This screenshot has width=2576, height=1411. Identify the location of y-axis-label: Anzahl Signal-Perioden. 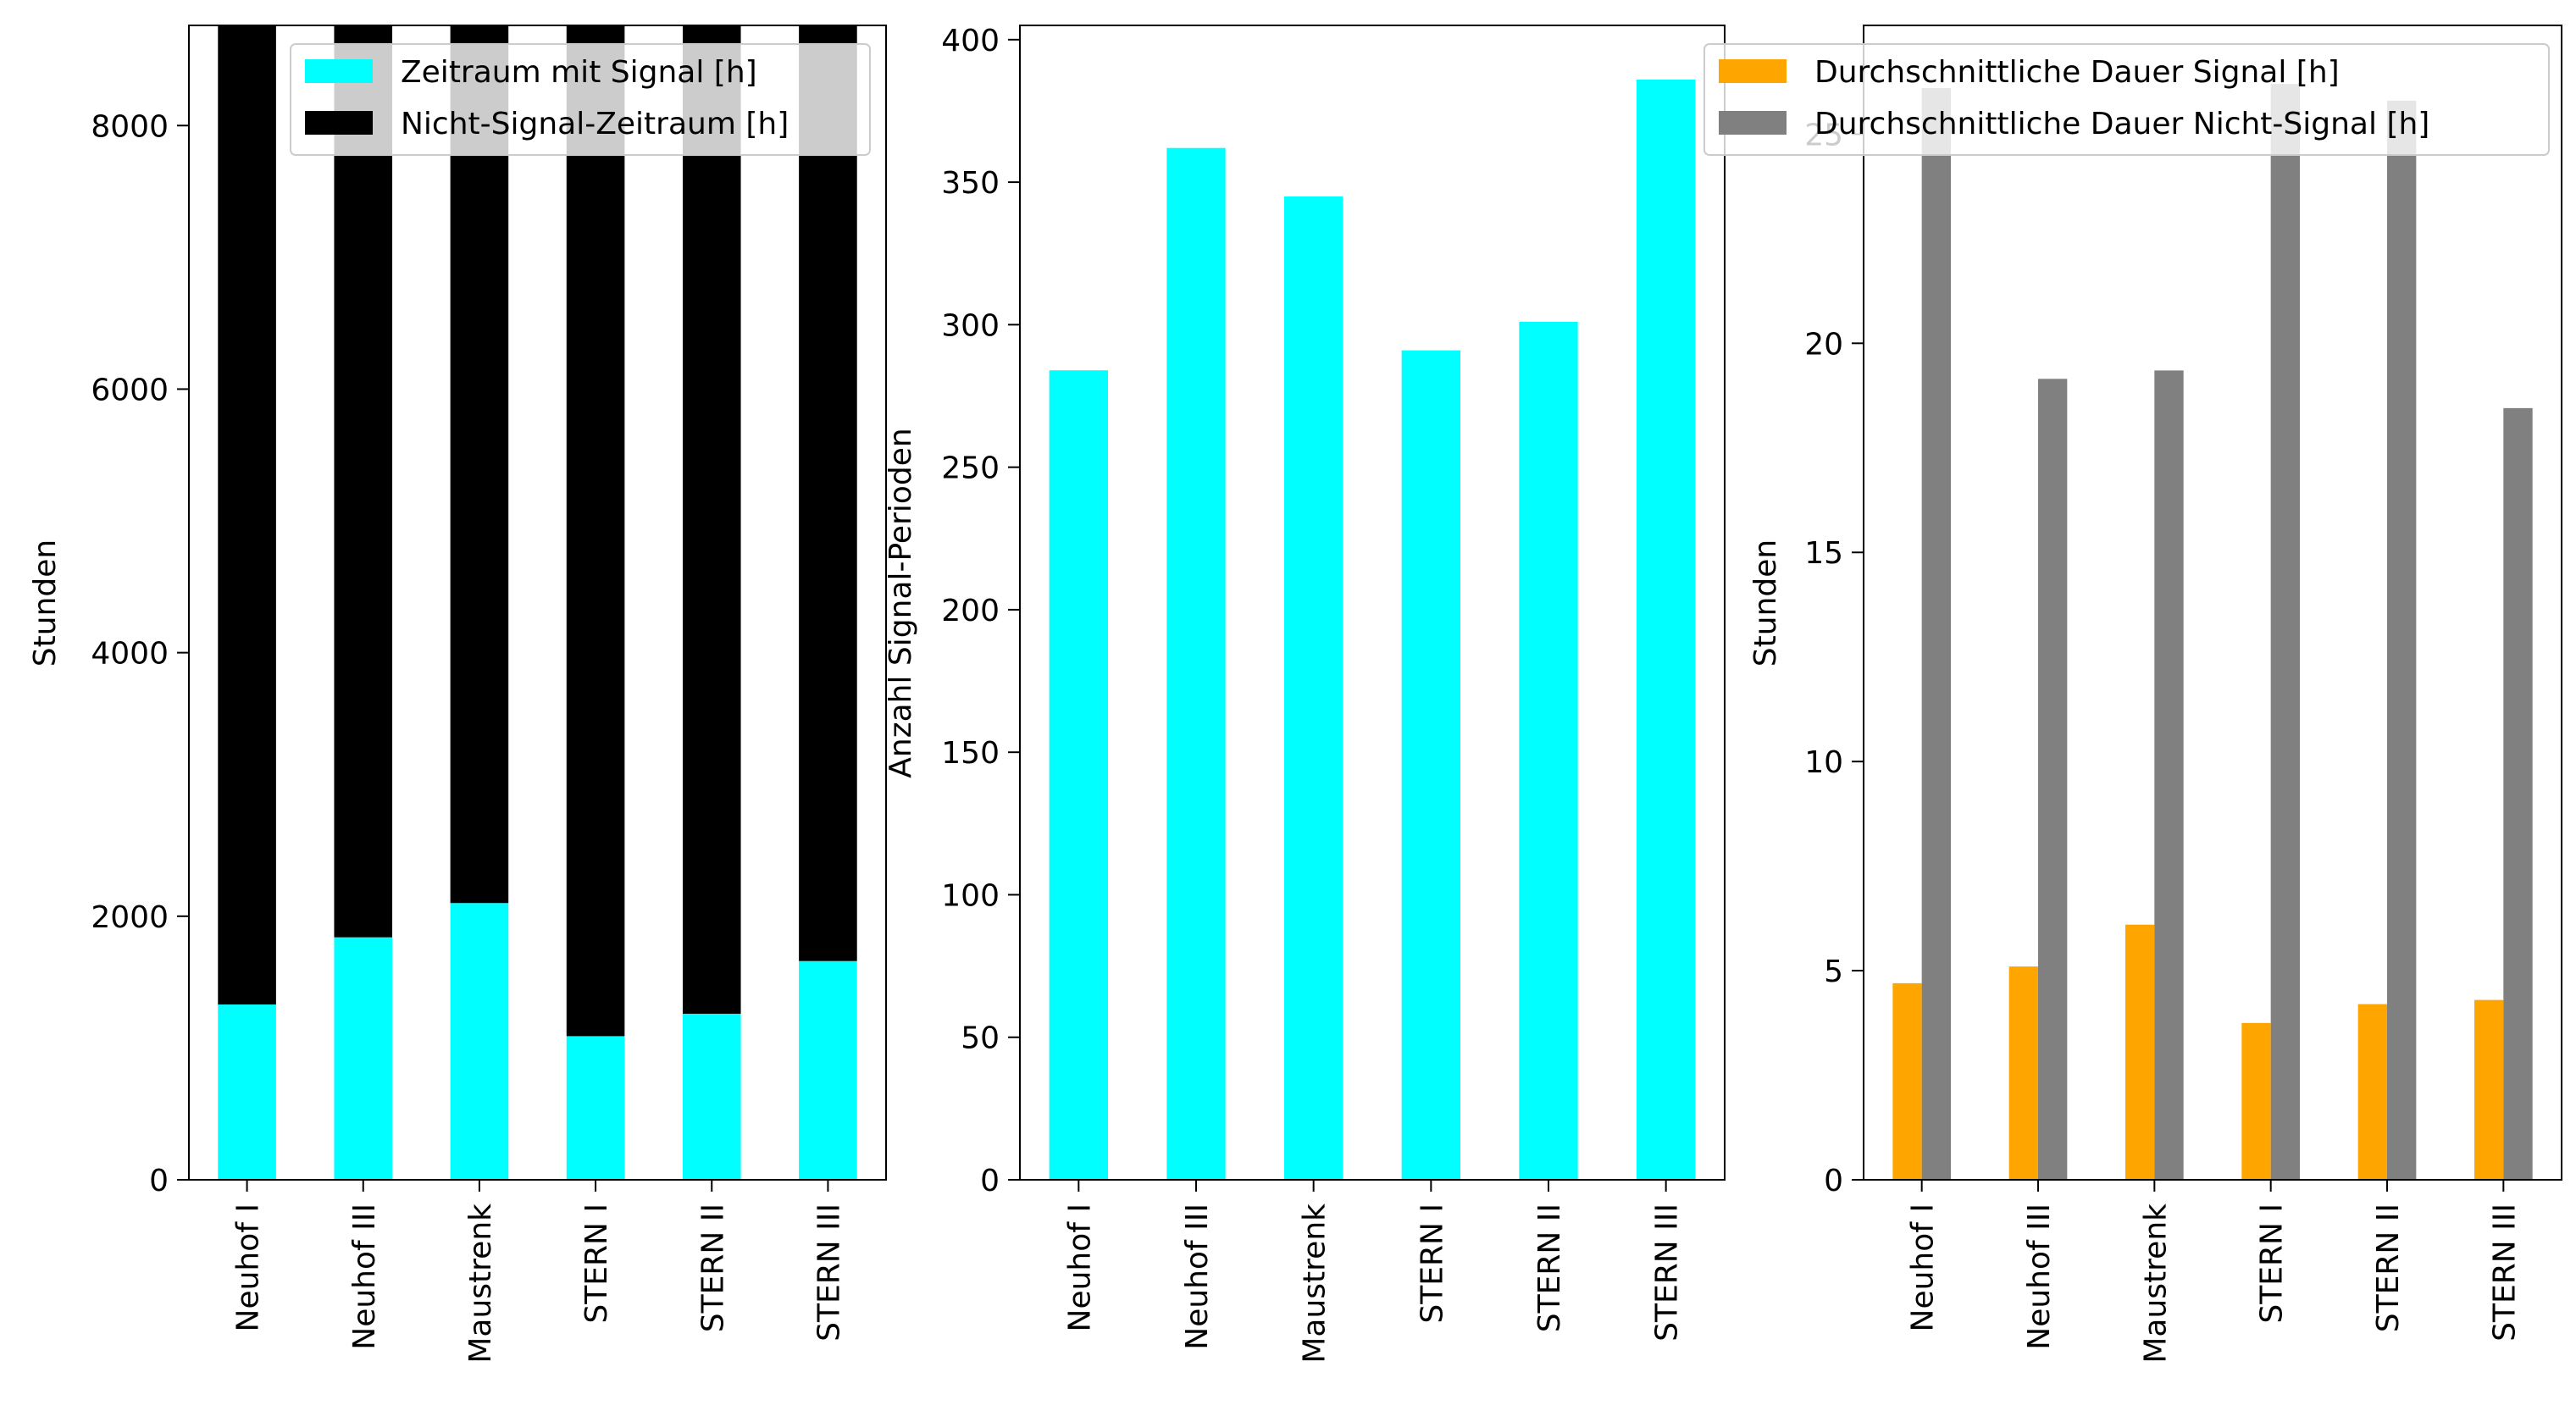
(901, 603).